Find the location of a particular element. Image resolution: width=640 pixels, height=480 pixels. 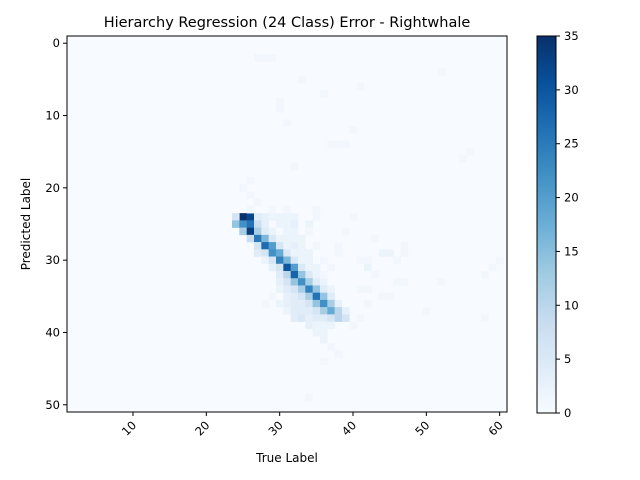

tick-label: 30 is located at coordinates (52, 260).